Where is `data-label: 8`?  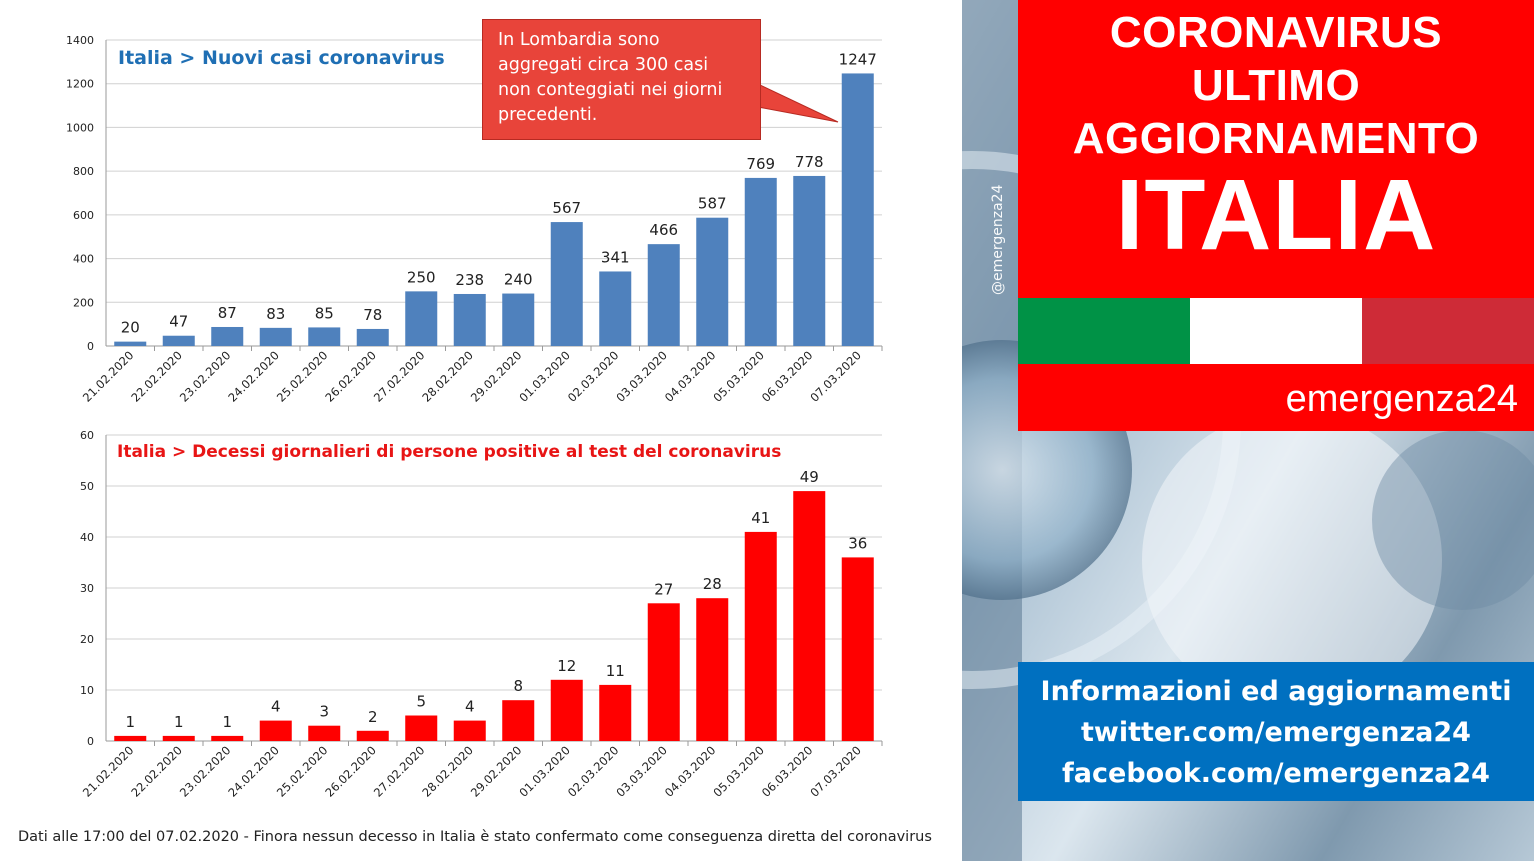
data-label: 8 is located at coordinates (518, 686).